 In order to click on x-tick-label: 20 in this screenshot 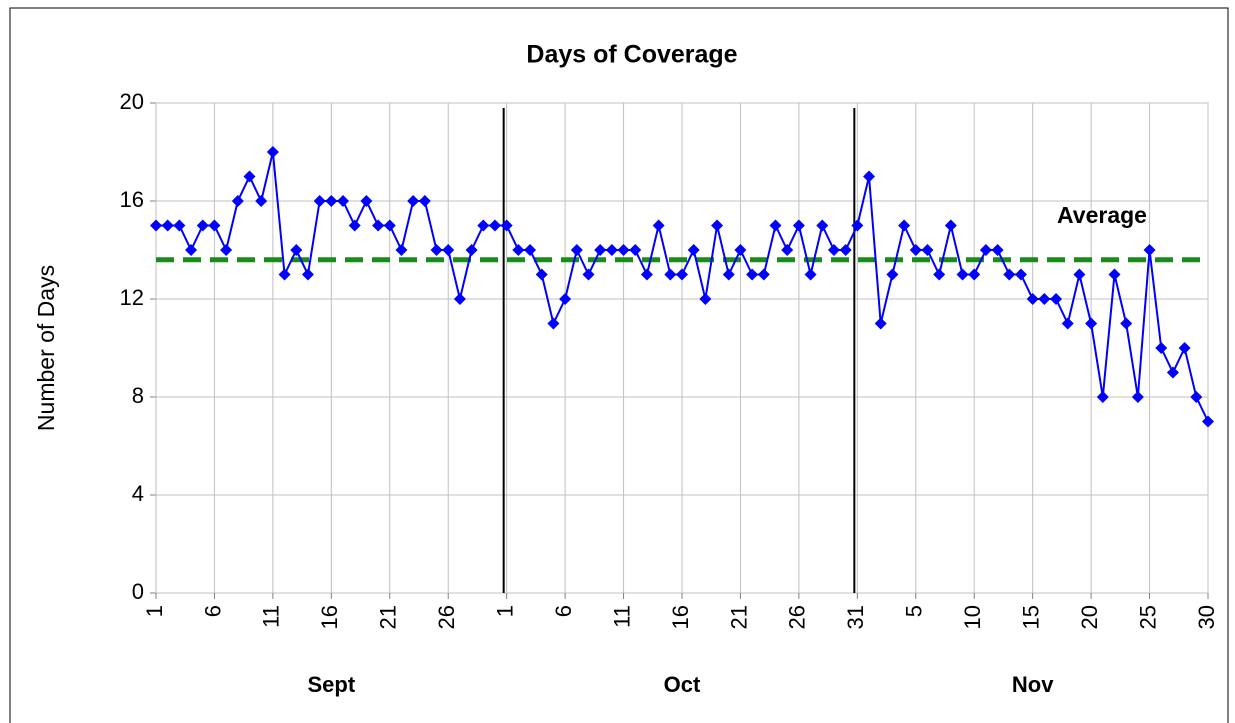, I will do `click(1089, 617)`.